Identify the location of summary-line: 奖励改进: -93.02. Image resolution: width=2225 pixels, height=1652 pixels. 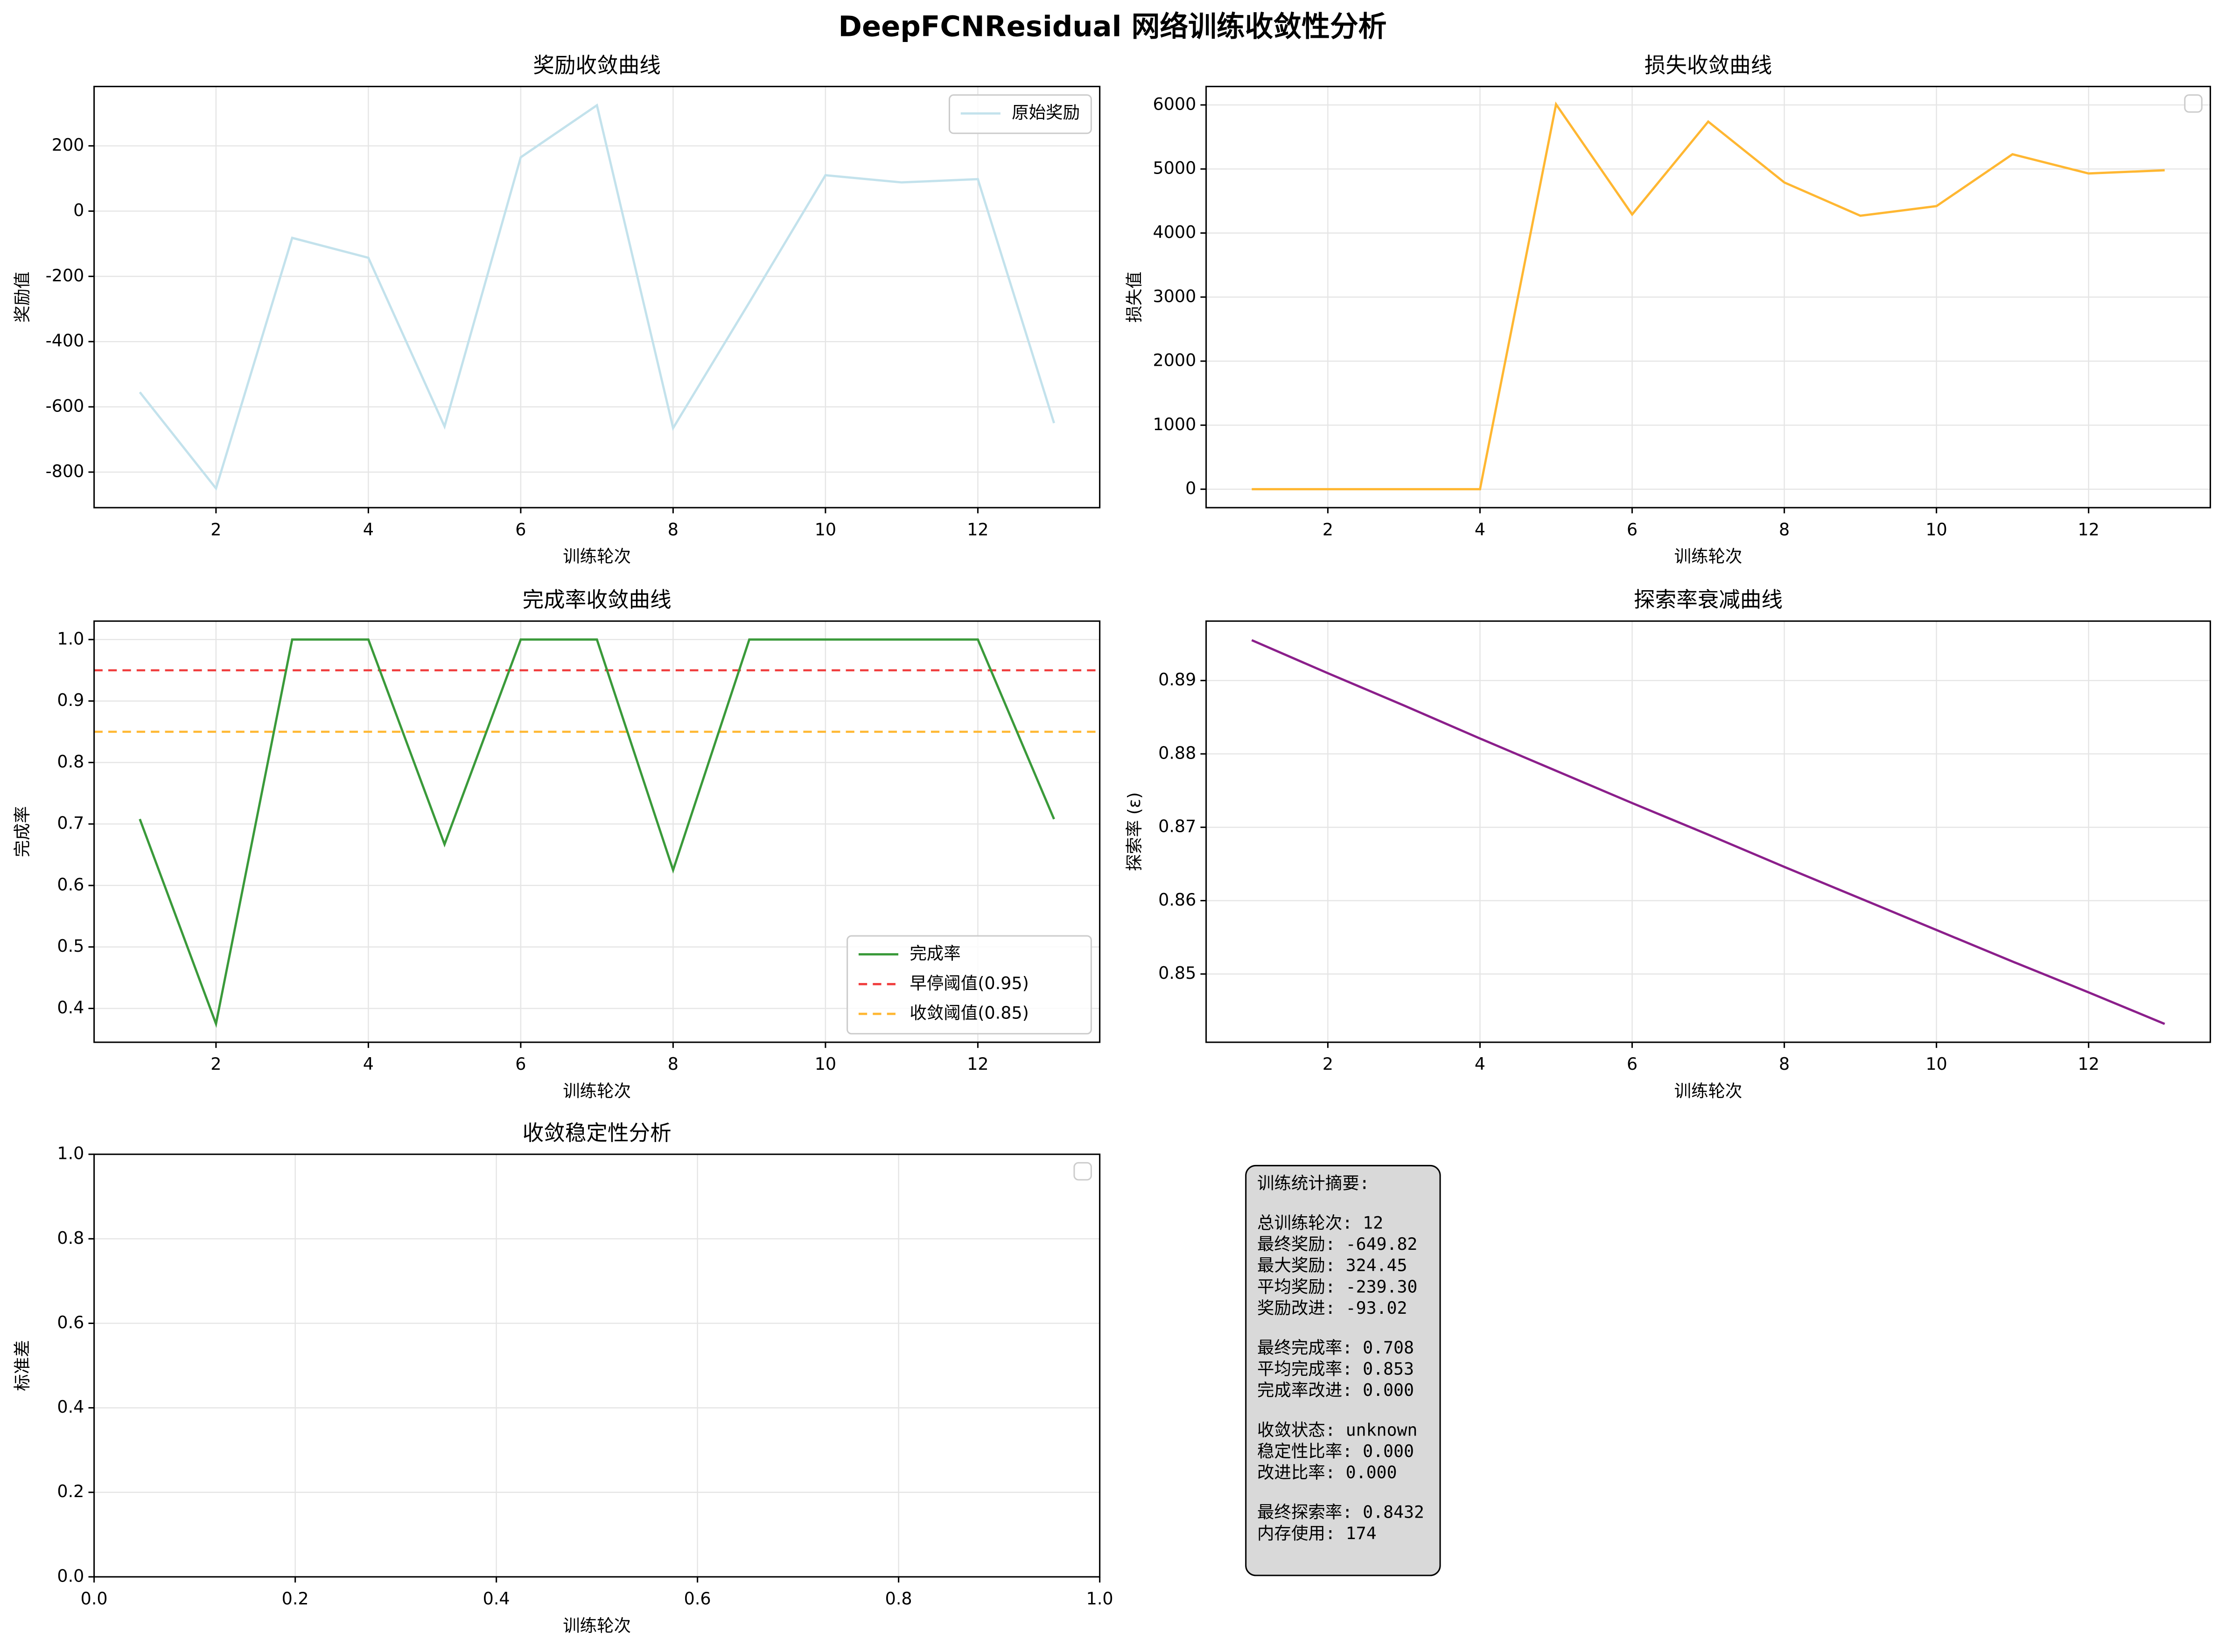
(1332, 1308).